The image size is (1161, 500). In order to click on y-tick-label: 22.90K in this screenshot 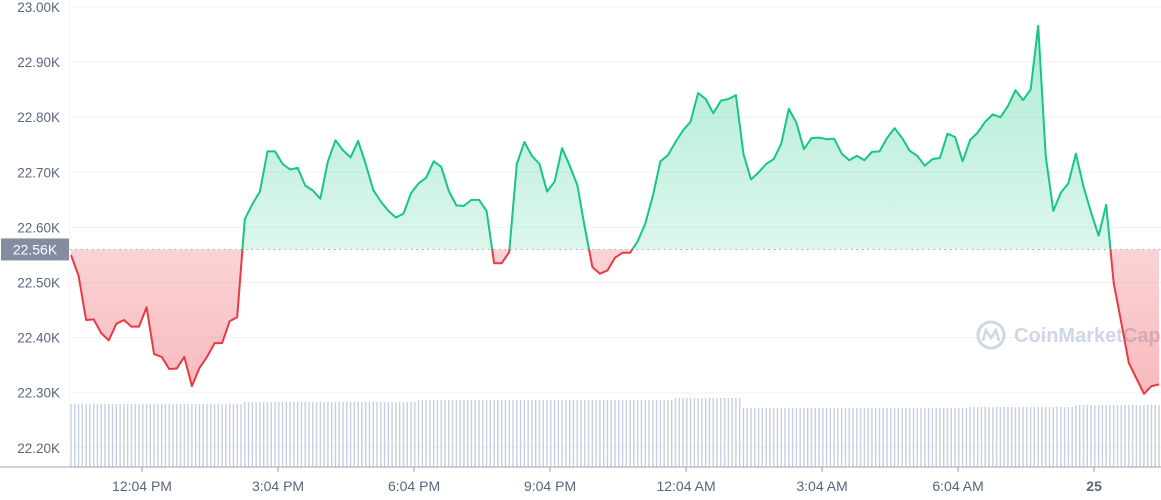, I will do `click(38, 62)`.